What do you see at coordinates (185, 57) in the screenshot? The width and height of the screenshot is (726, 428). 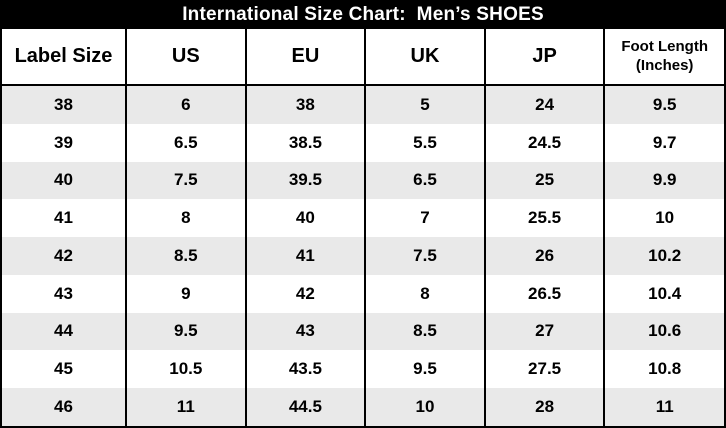 I see `header-us: US` at bounding box center [185, 57].